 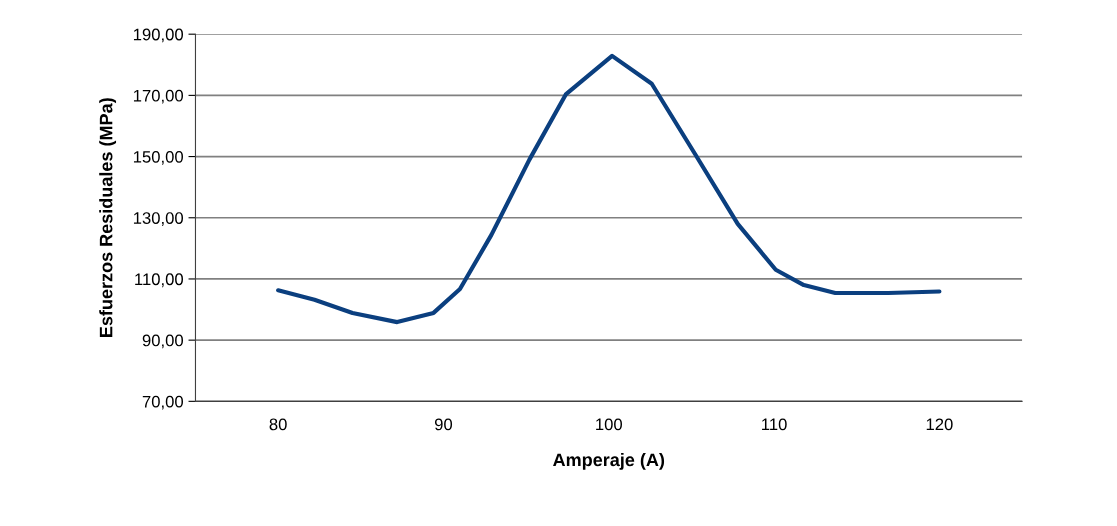 I want to click on x-tick-label: 110, so click(x=774, y=424).